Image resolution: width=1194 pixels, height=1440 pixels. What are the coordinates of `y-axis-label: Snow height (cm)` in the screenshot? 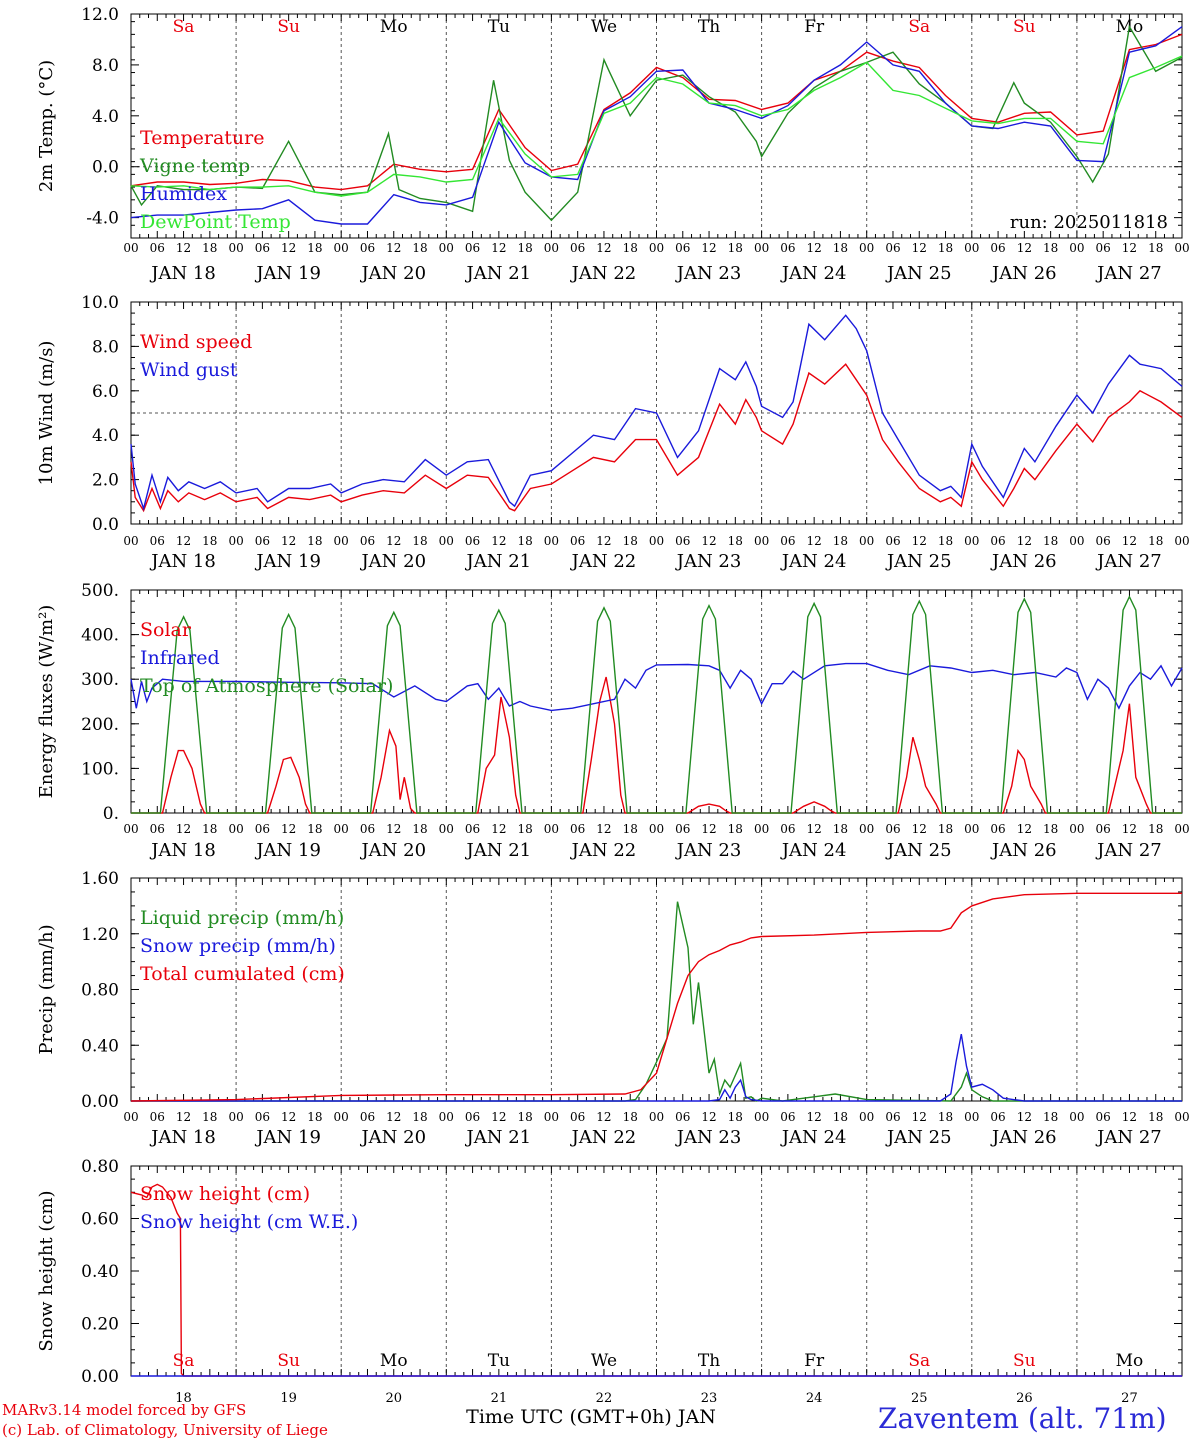 It's located at (46, 1270).